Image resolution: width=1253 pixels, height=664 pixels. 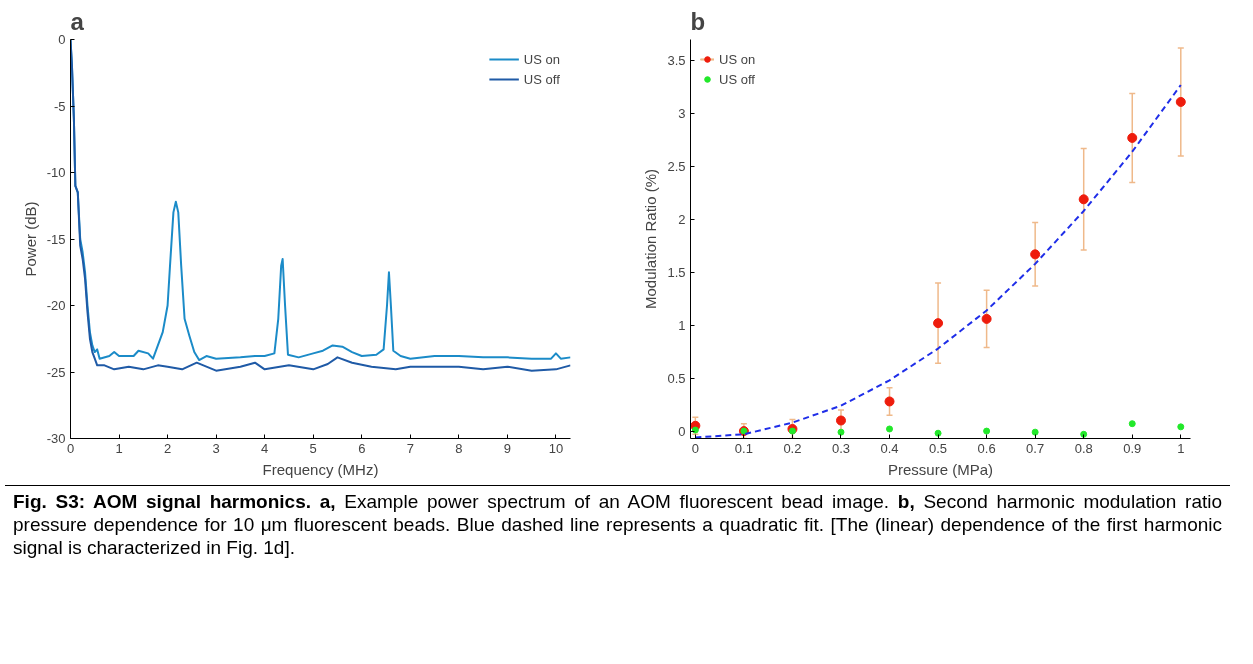 I want to click on y-tick-label: 2.5, so click(x=676, y=166).